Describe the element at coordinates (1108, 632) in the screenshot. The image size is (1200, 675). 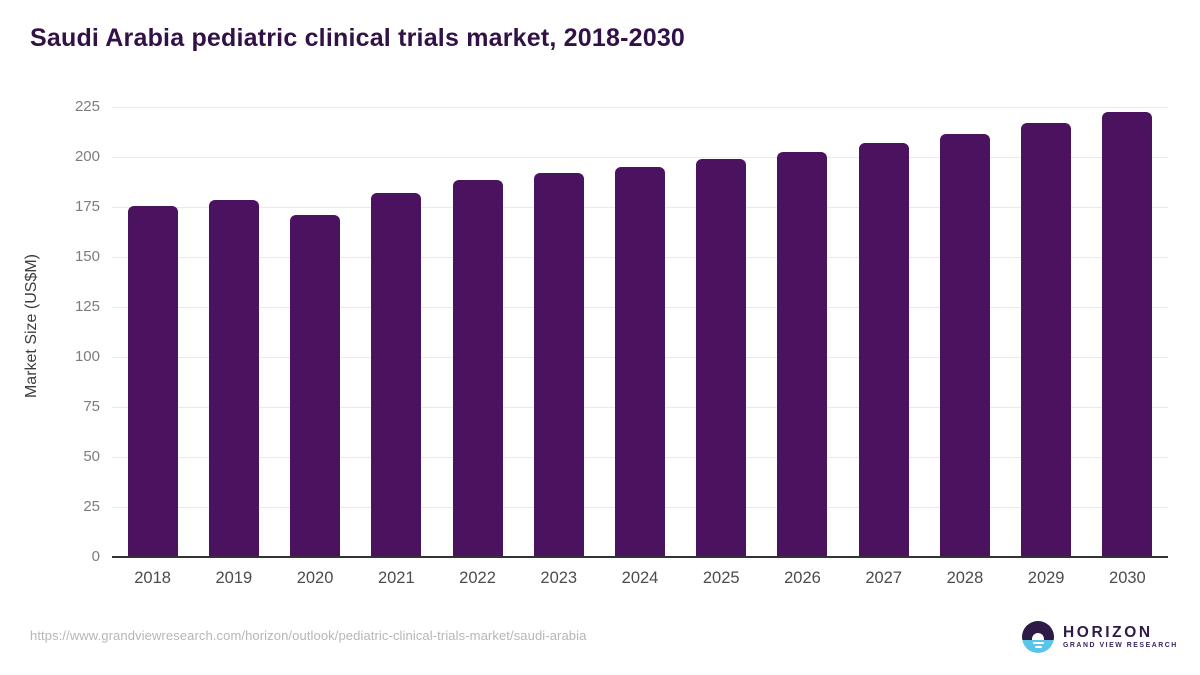
I see `logo-title: HORIZON` at that location.